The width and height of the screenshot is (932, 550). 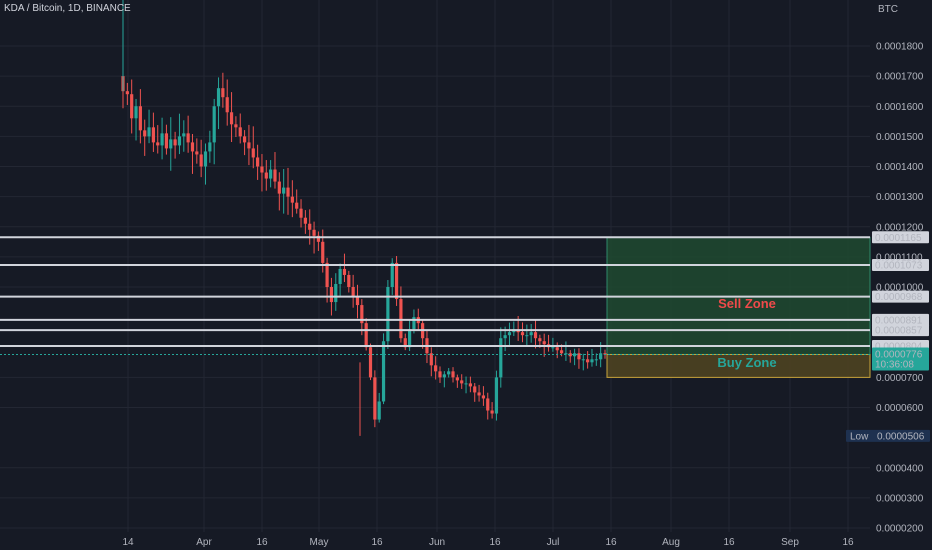 What do you see at coordinates (900, 77) in the screenshot?
I see `price-tick-label: 0.0001700` at bounding box center [900, 77].